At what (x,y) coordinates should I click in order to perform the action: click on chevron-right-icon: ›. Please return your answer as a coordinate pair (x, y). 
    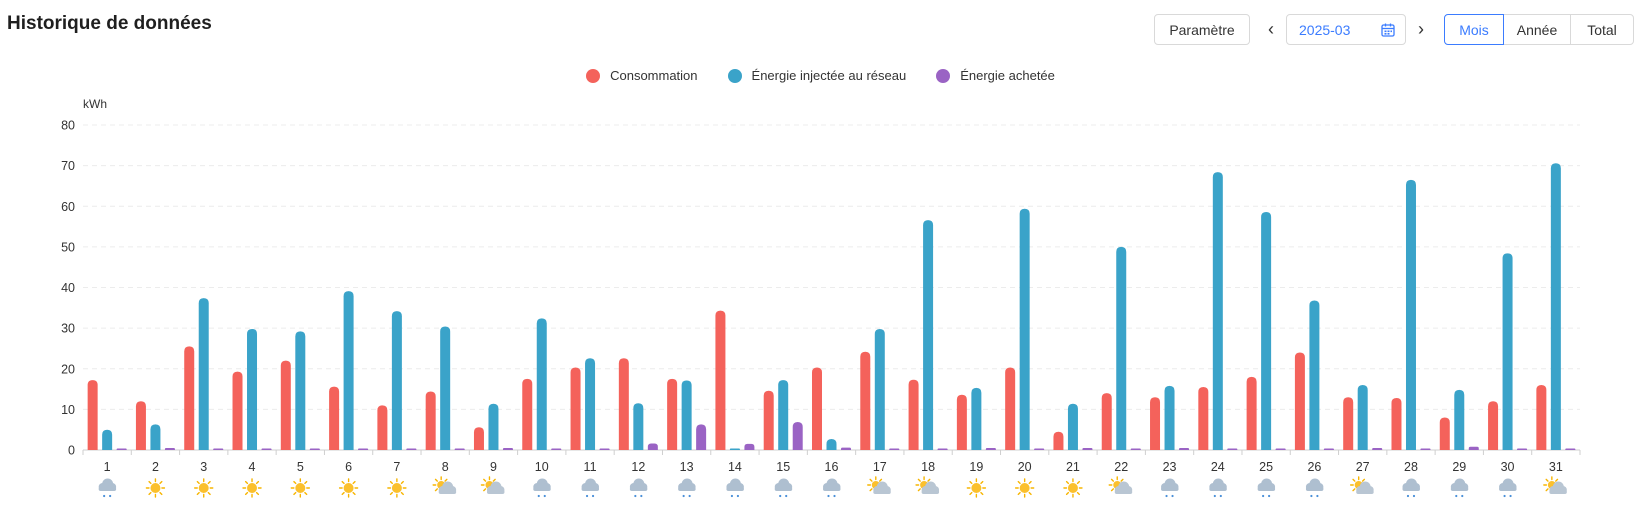
    Looking at the image, I should click on (1421, 29).